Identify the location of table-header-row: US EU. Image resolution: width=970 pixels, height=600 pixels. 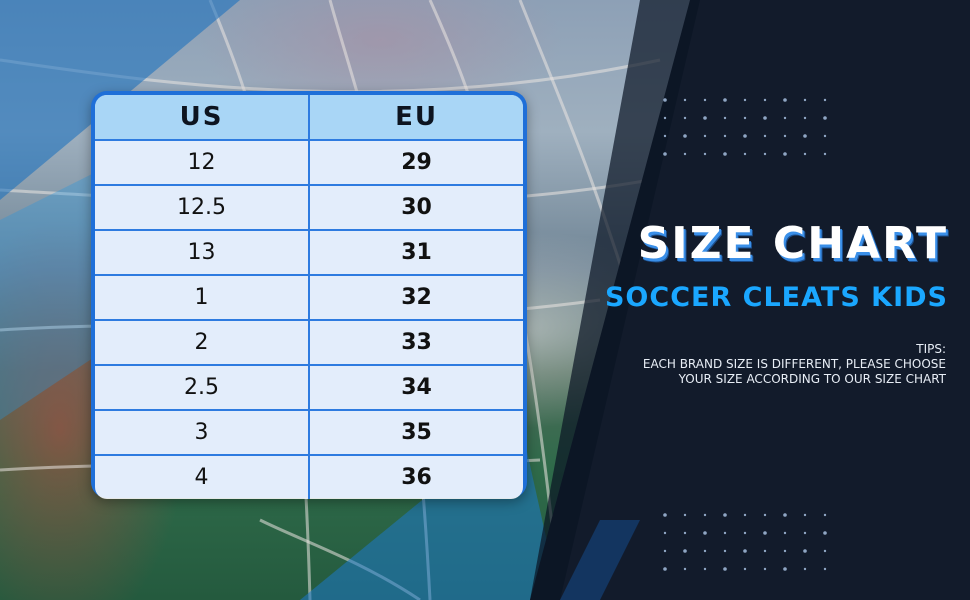
(309, 118).